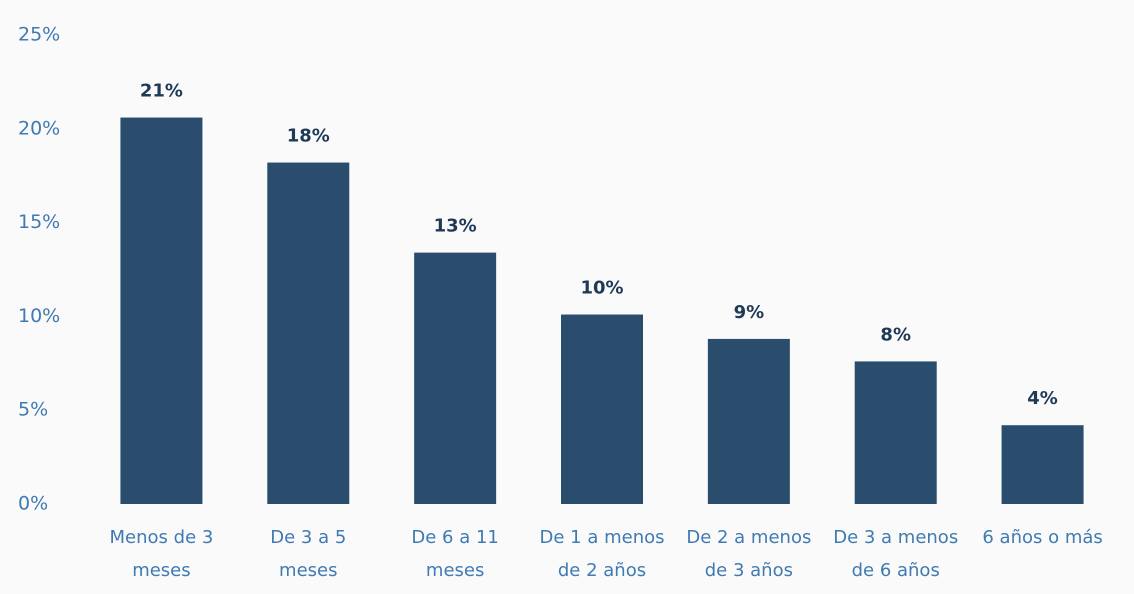 The image size is (1134, 594). Describe the element at coordinates (33, 410) in the screenshot. I see `y-tick-label: 5%` at that location.